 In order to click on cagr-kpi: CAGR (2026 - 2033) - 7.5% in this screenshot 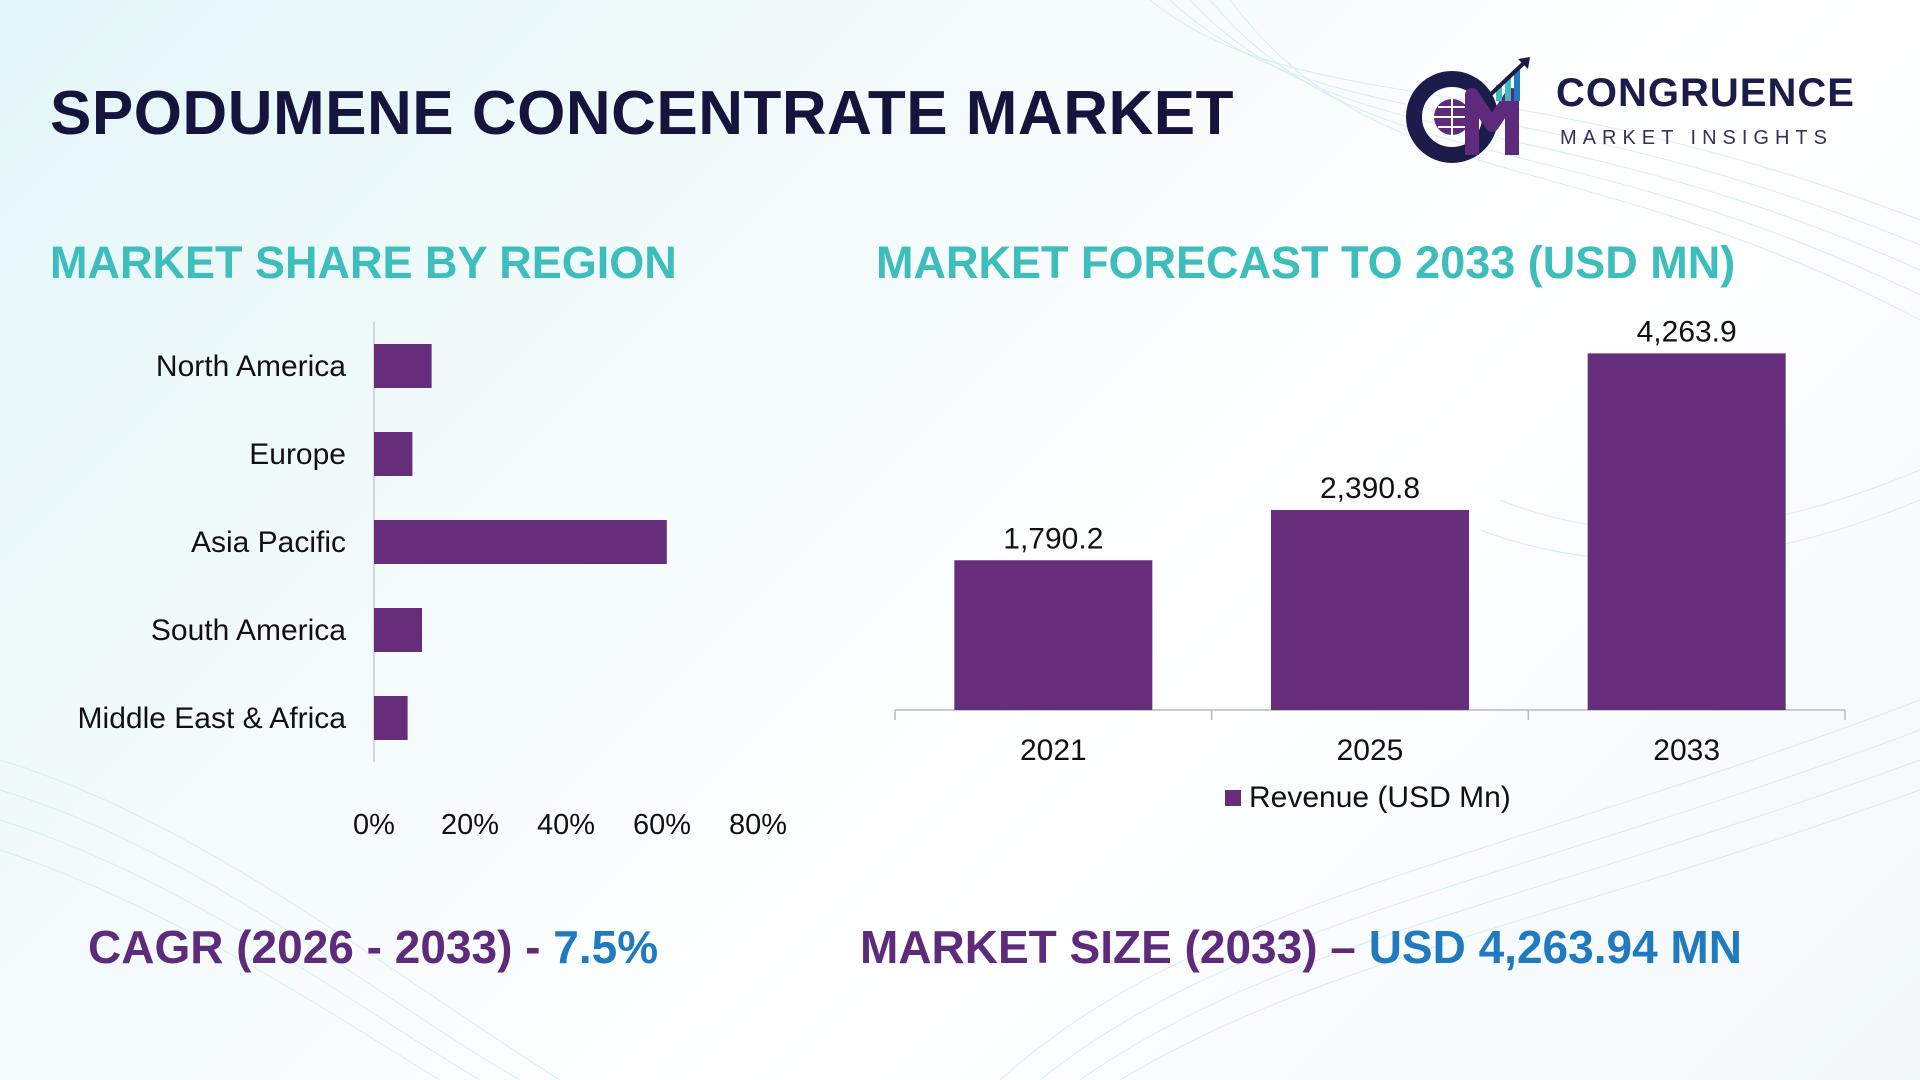, I will do `click(373, 947)`.